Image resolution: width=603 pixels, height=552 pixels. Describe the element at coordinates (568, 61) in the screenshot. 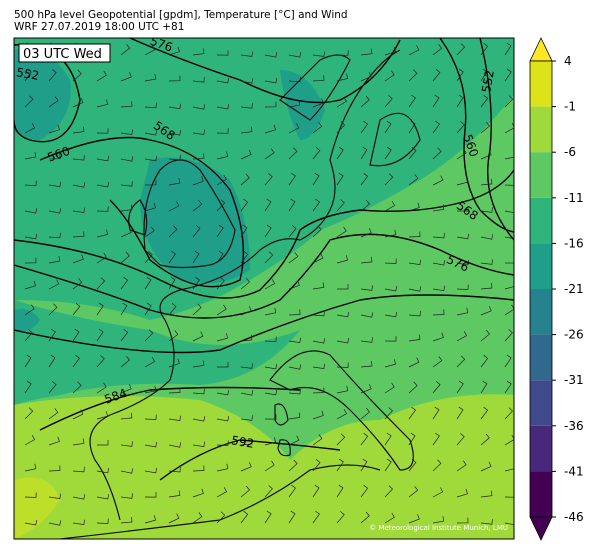

I see `colorbar-tick-label: 4` at that location.